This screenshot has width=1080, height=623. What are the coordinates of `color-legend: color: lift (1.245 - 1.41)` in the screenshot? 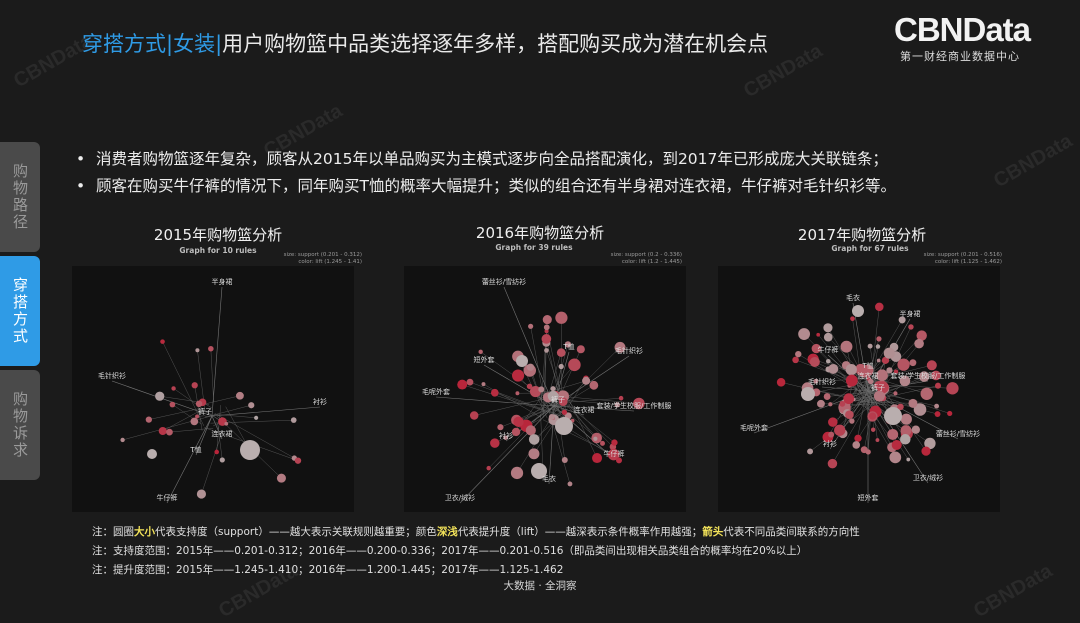 It's located at (307, 262).